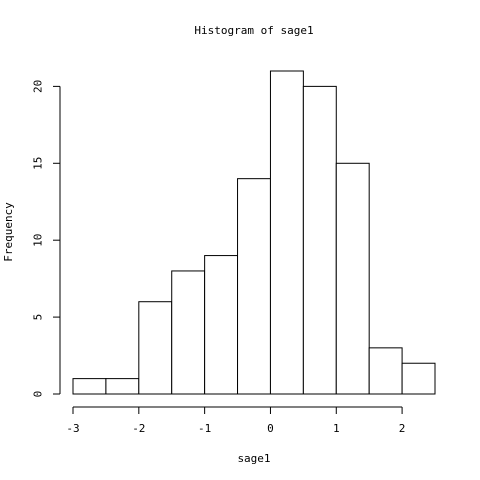 Image resolution: width=480 pixels, height=480 pixels. I want to click on x-tick-label-5: 2, so click(402, 428).